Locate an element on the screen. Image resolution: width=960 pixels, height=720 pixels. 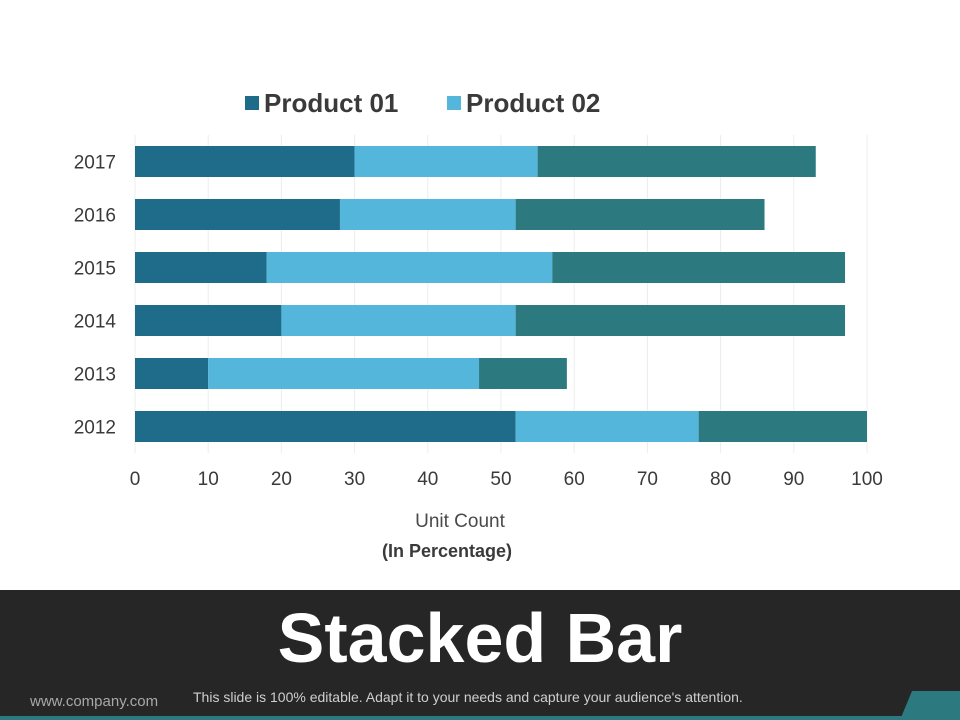
x-tick-0: 0 is located at coordinates (135, 479).